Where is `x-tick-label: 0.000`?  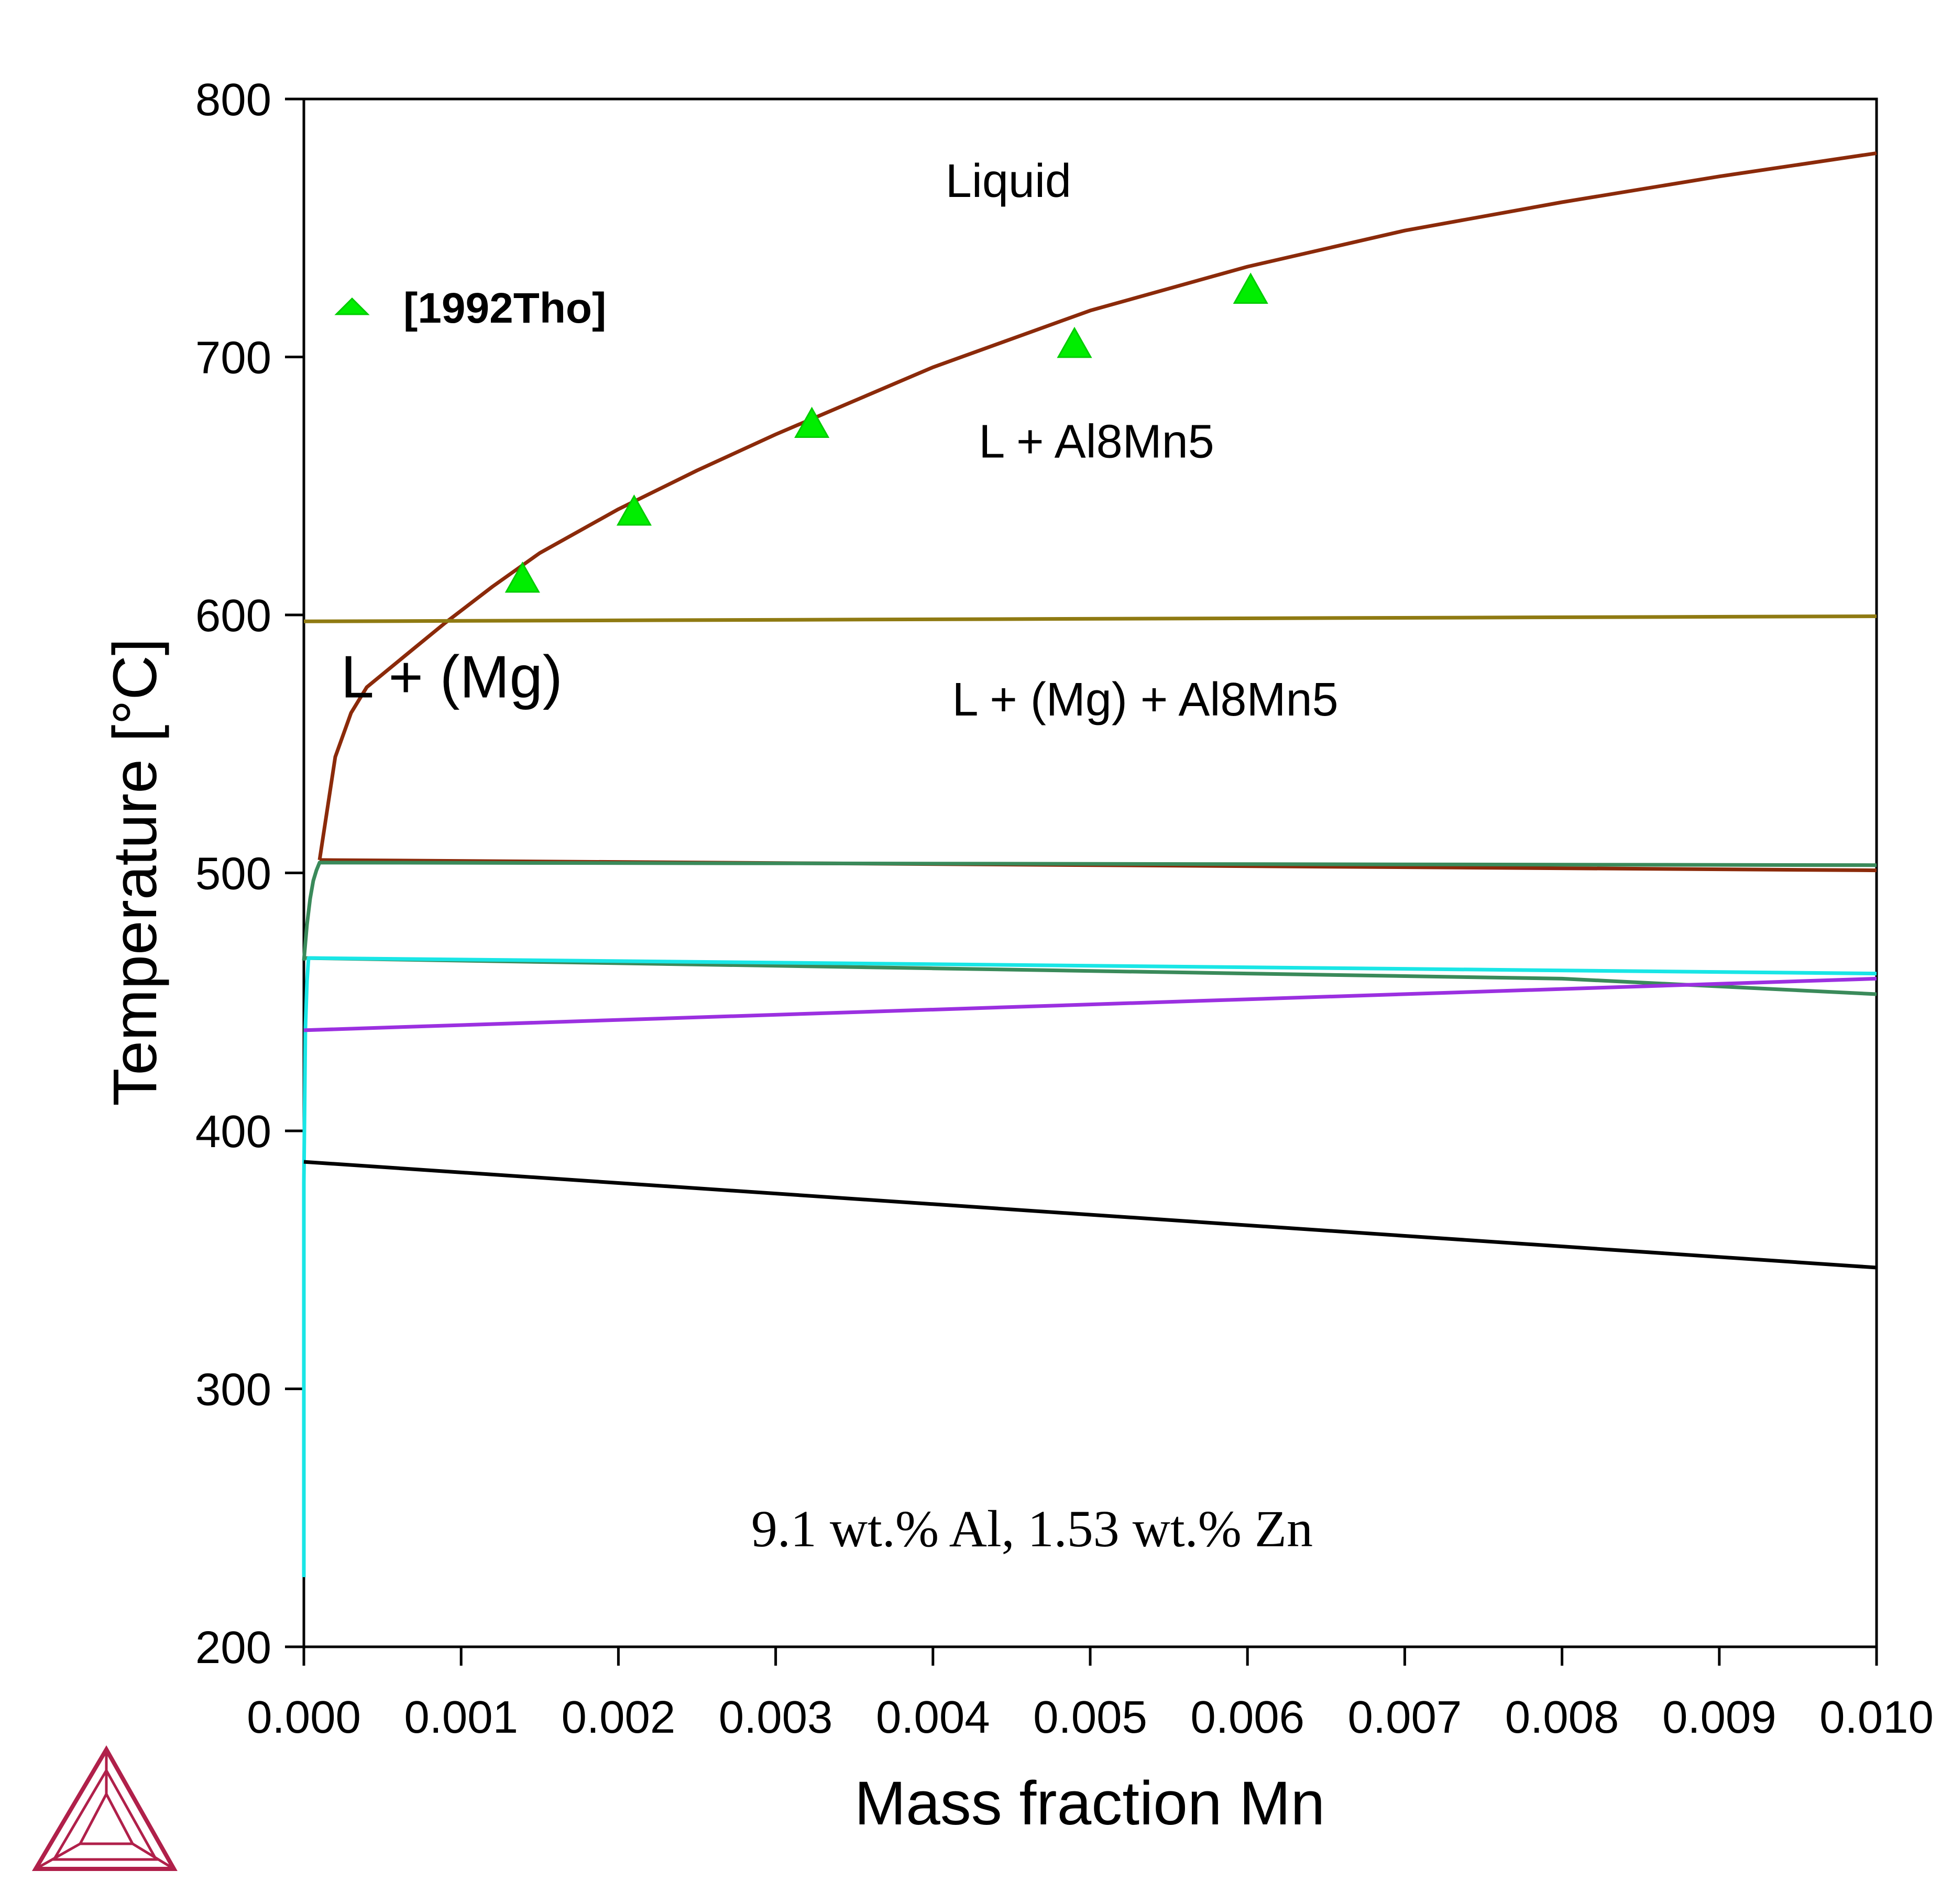 x-tick-label: 0.000 is located at coordinates (304, 1717).